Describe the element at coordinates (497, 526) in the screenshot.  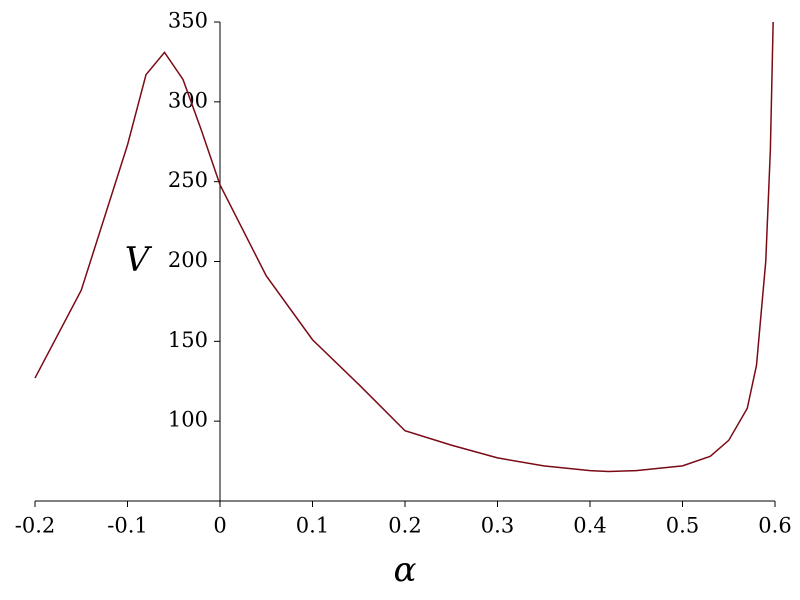
I see `x-tick-label: 0.3` at that location.